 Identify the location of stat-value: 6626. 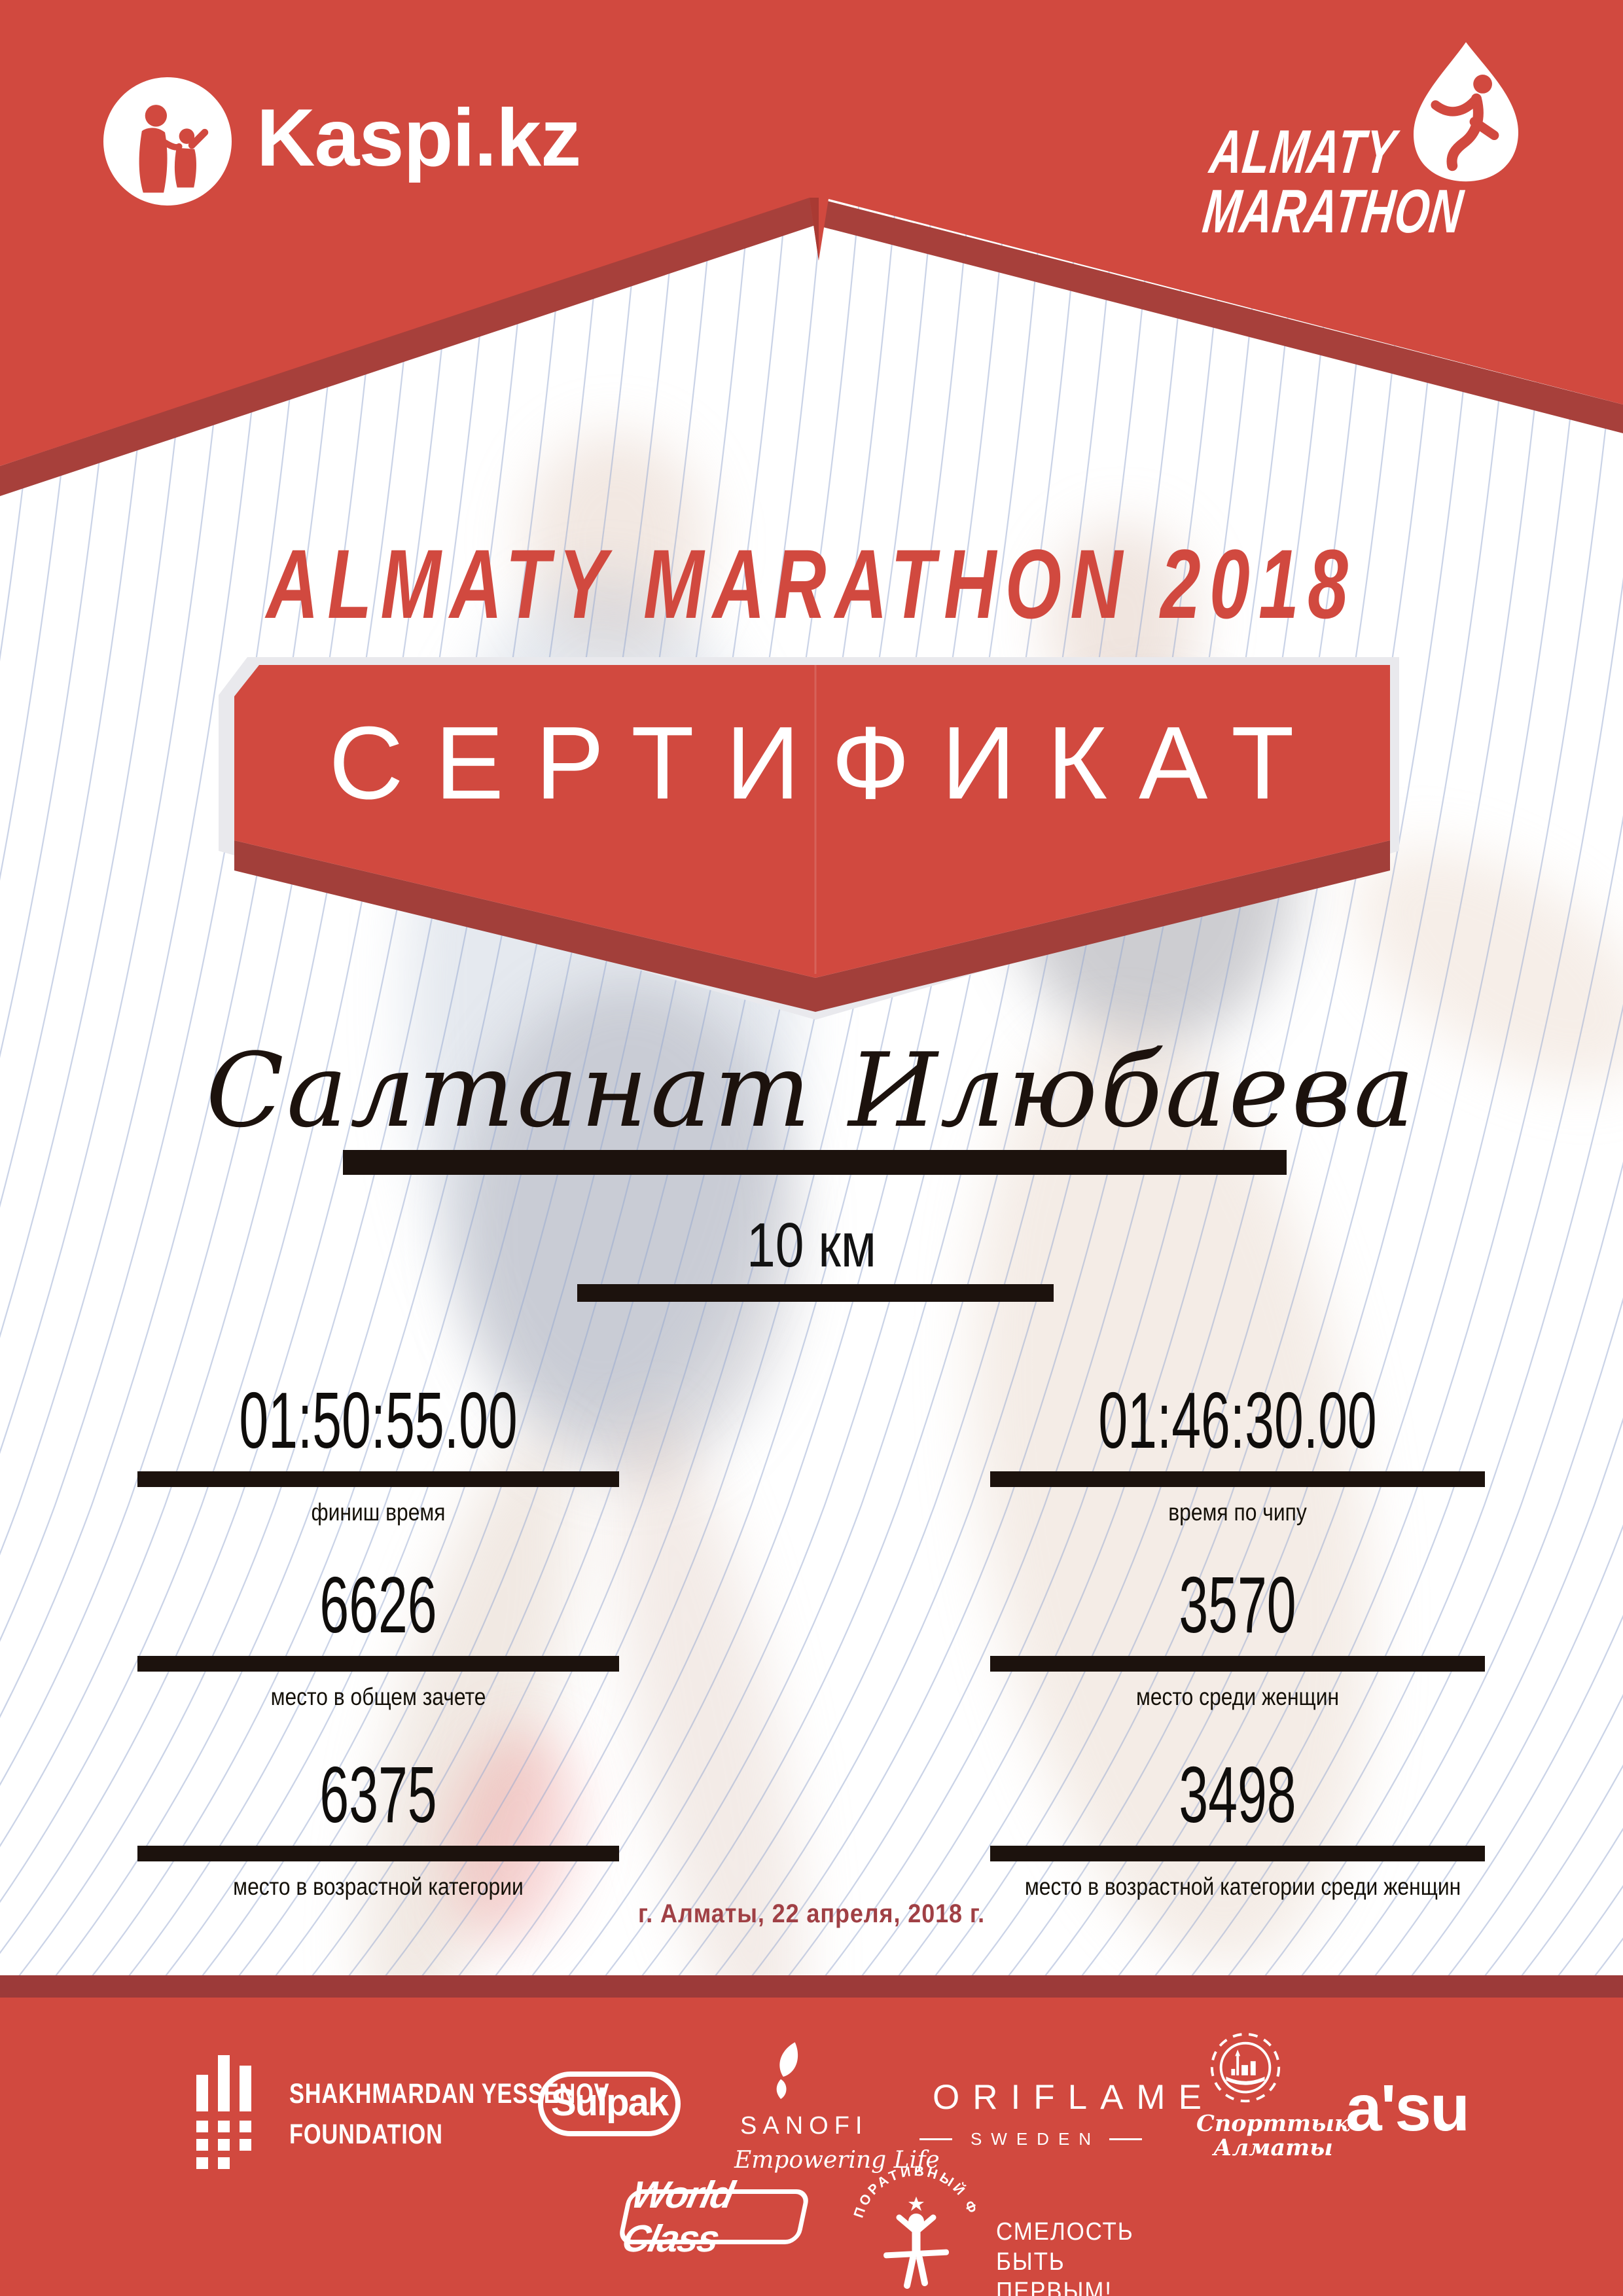
(378, 1604).